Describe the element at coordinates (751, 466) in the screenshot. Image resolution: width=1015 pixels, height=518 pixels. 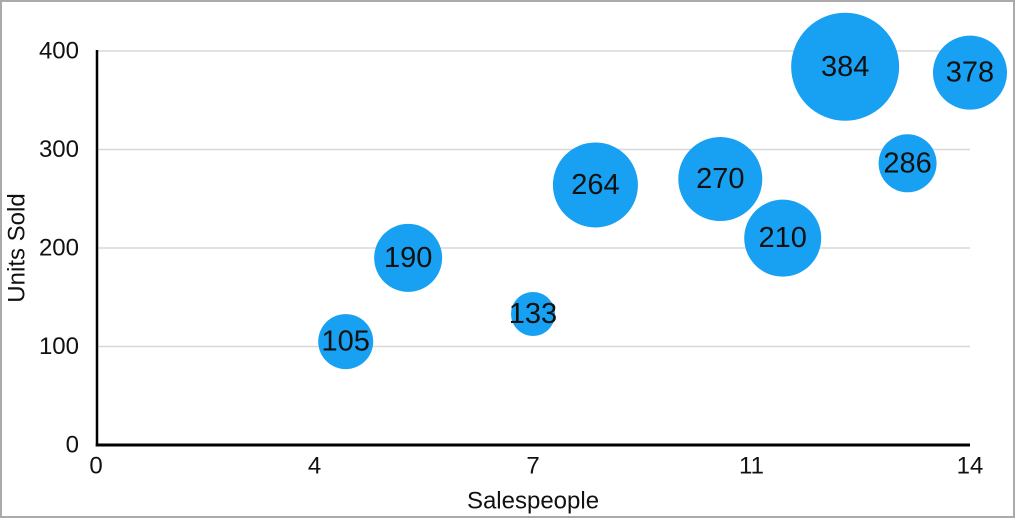
I see `x-tick-label-11: 11` at that location.